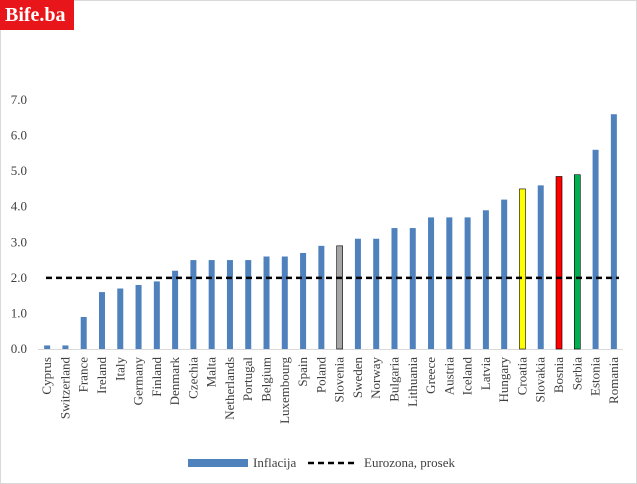 This screenshot has width=637, height=484. I want to click on x-tick-label: Bulgaria, so click(393, 379).